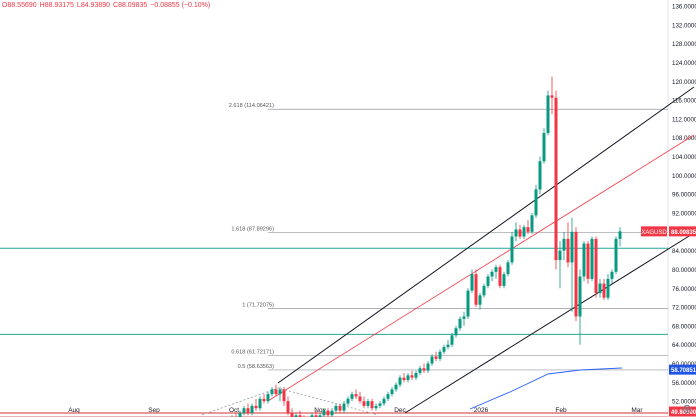 This screenshot has height=417, width=696. What do you see at coordinates (684, 364) in the screenshot?
I see `y-tick-label: 60.00000` at bounding box center [684, 364].